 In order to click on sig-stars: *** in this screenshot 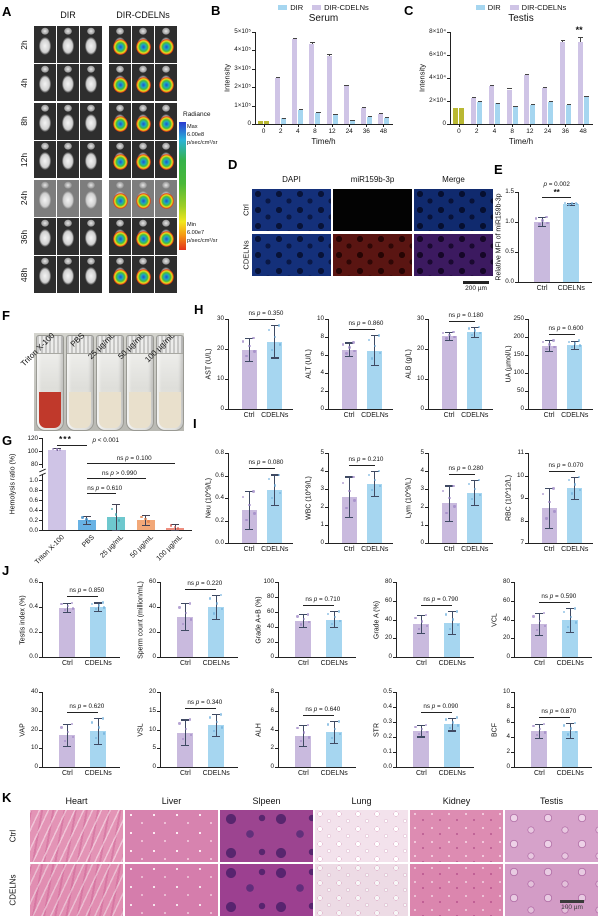, I will do `click(65, 439)`.